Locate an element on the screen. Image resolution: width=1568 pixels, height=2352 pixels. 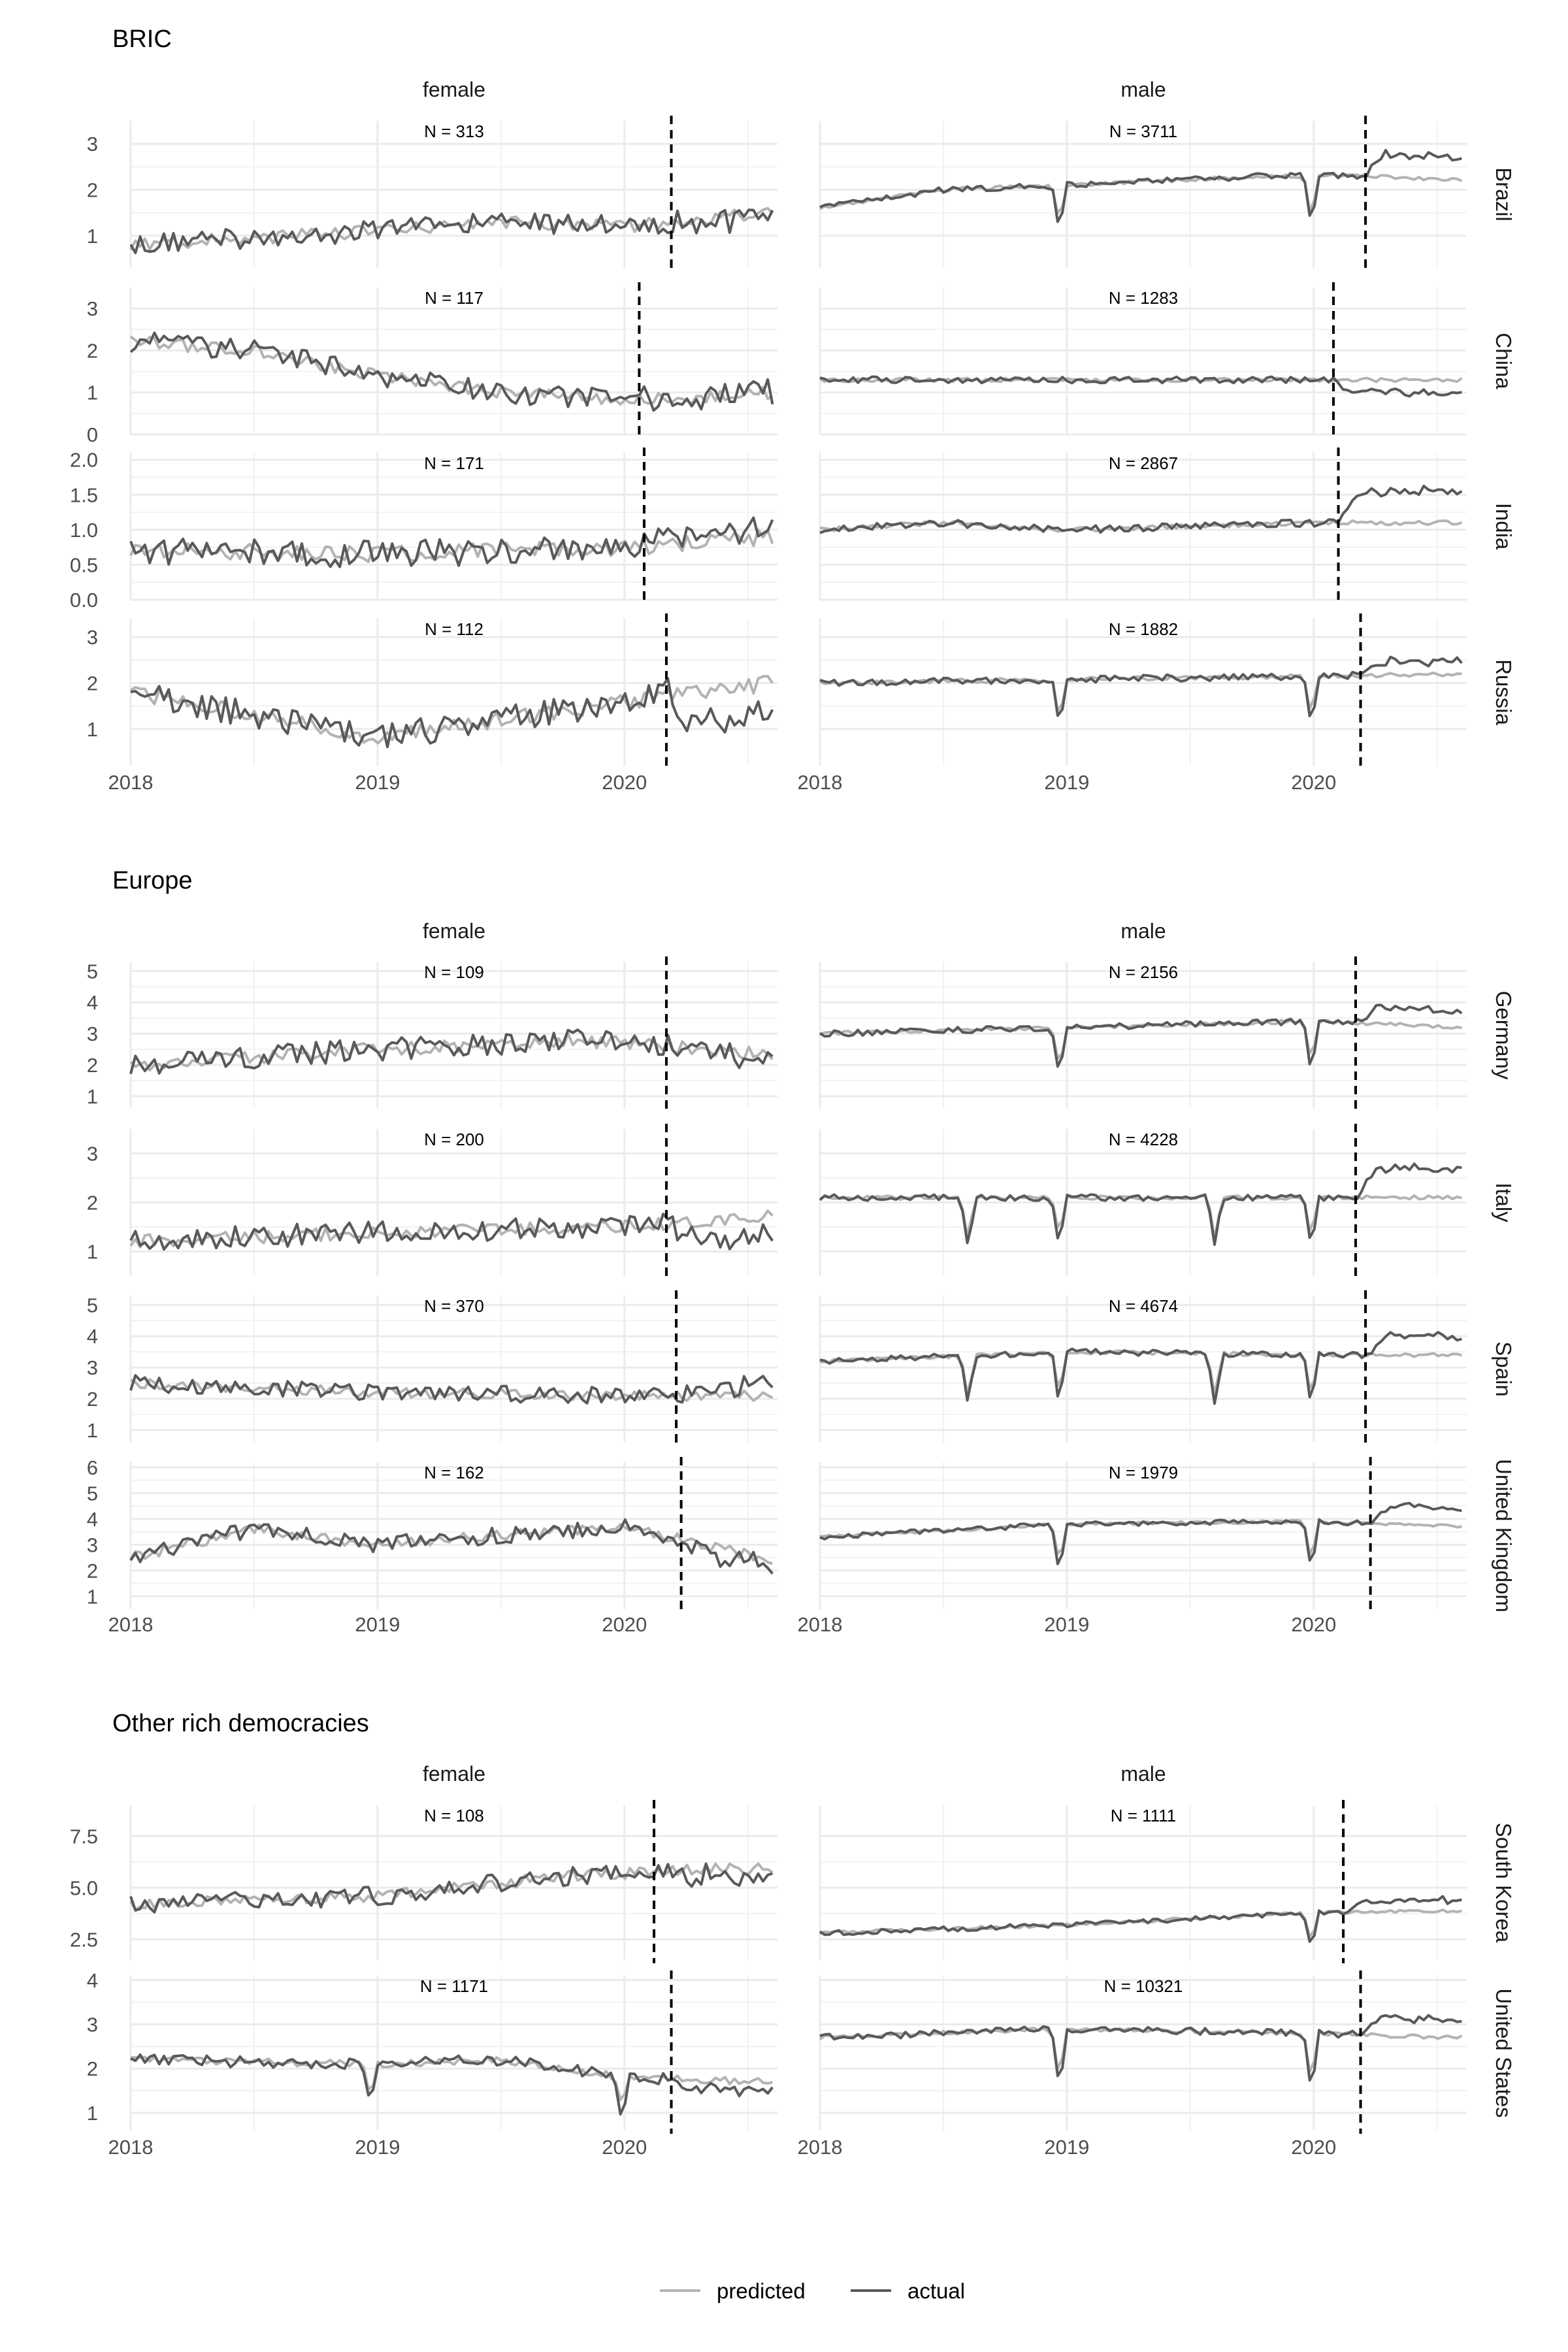
facet-title-male: male is located at coordinates (1143, 931).